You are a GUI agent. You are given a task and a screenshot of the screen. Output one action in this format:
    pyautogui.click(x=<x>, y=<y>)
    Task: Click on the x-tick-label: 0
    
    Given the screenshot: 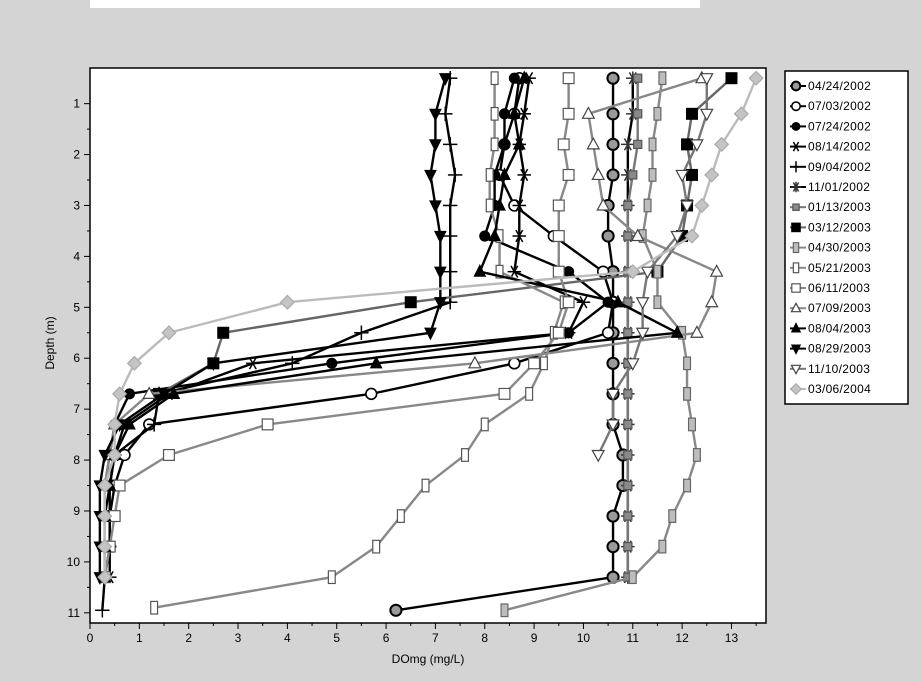 What is the action you would take?
    pyautogui.click(x=90, y=638)
    